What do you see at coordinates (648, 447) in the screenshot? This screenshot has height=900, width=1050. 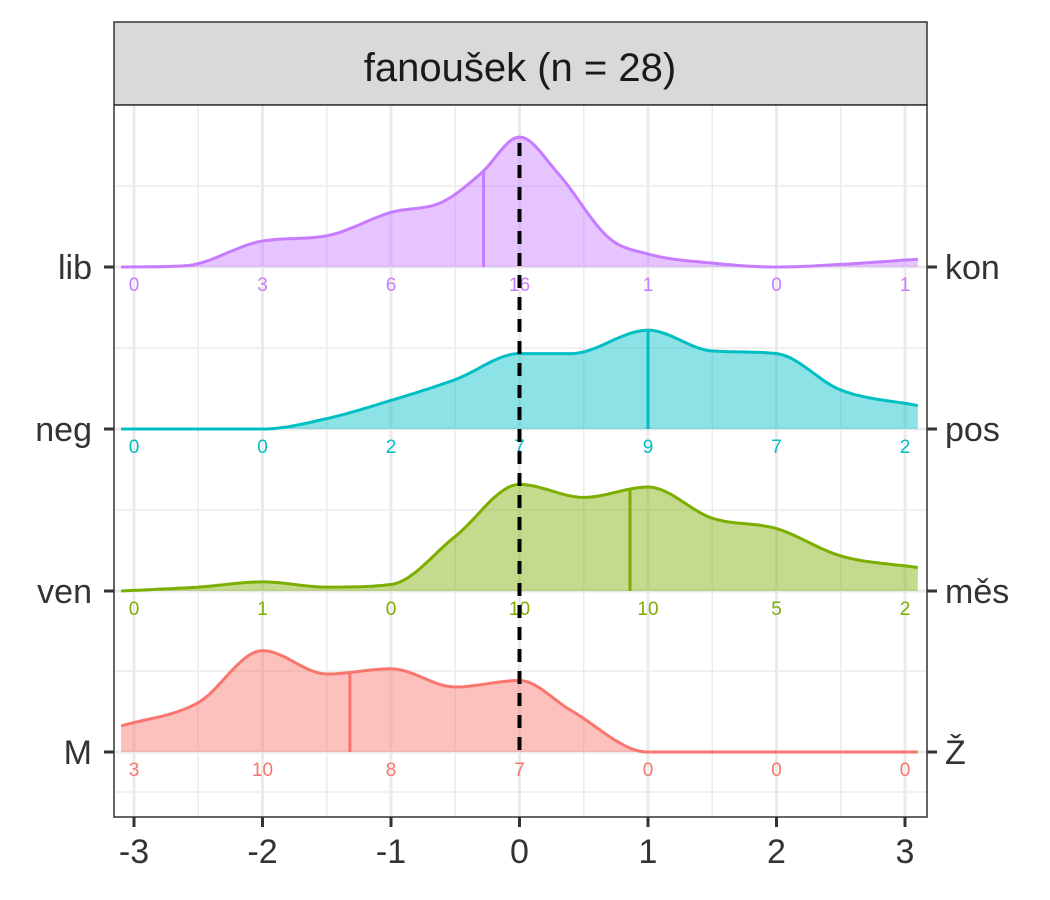 I see `count-label: 9` at bounding box center [648, 447].